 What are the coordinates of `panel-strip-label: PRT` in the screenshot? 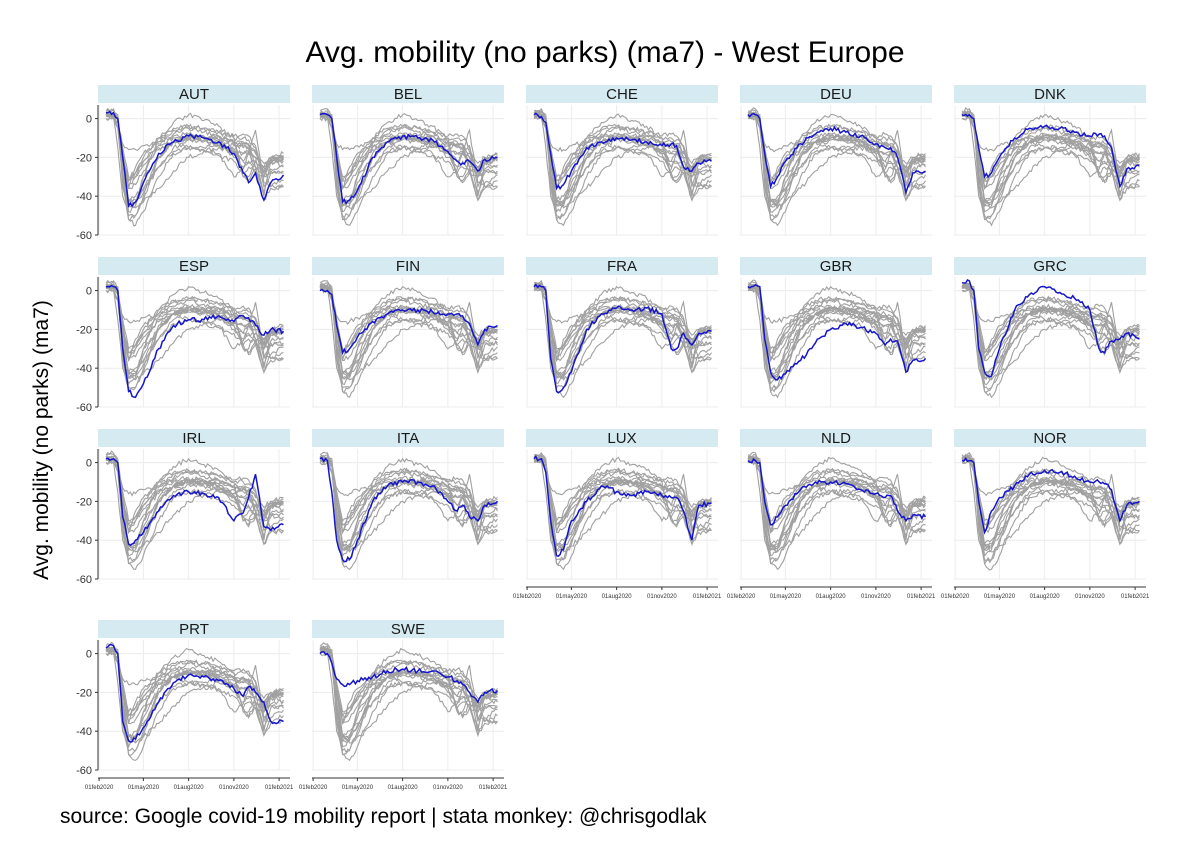 It's located at (194, 629).